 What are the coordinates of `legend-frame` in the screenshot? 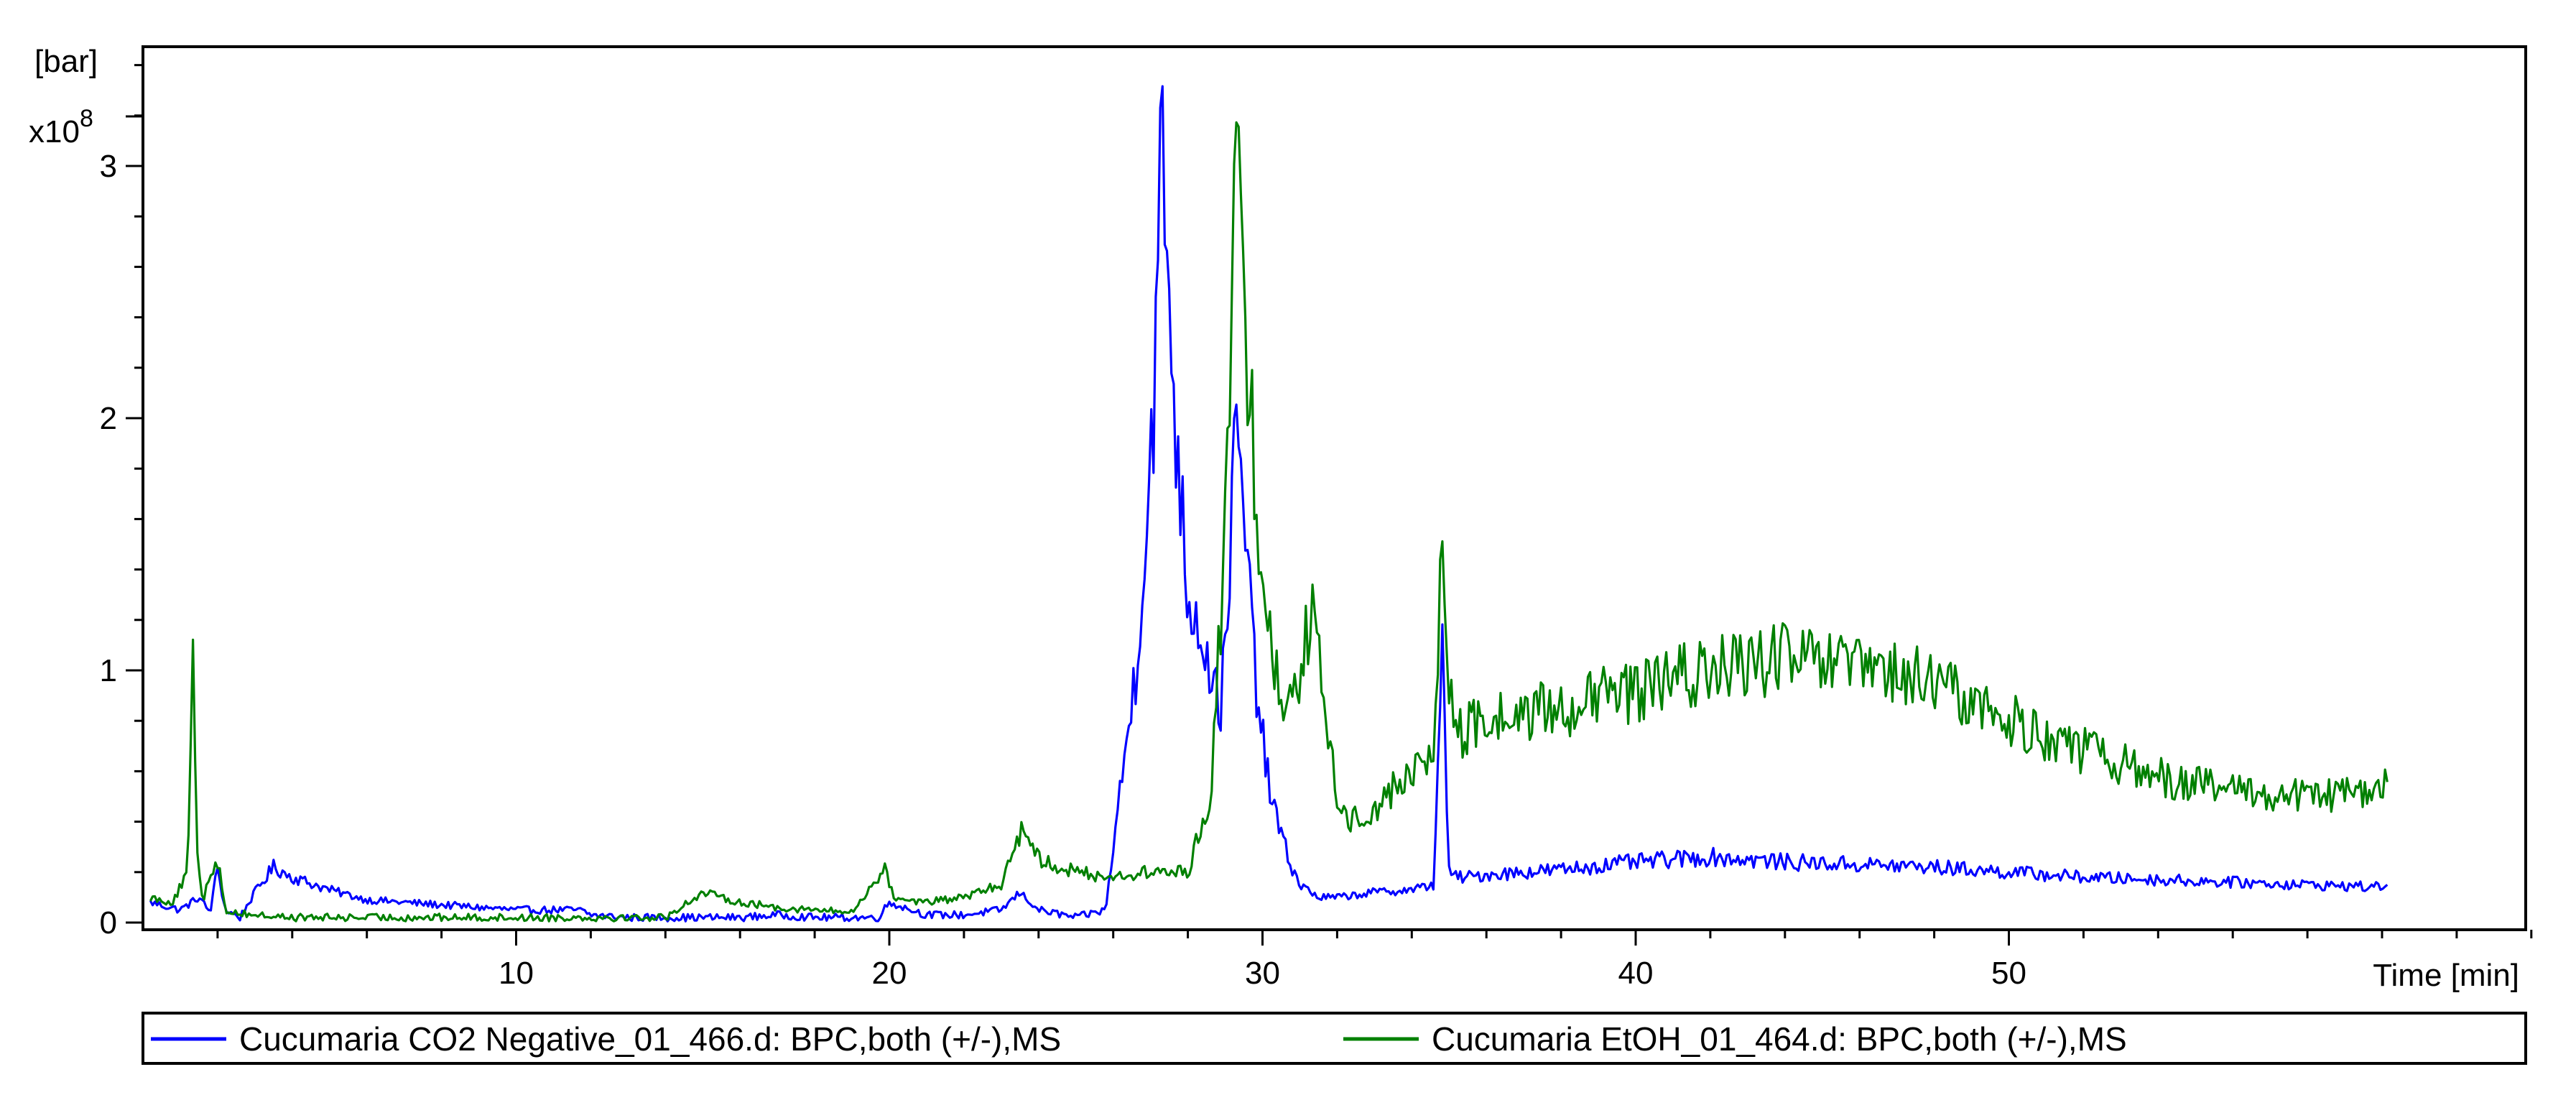 It's located at (1334, 1038).